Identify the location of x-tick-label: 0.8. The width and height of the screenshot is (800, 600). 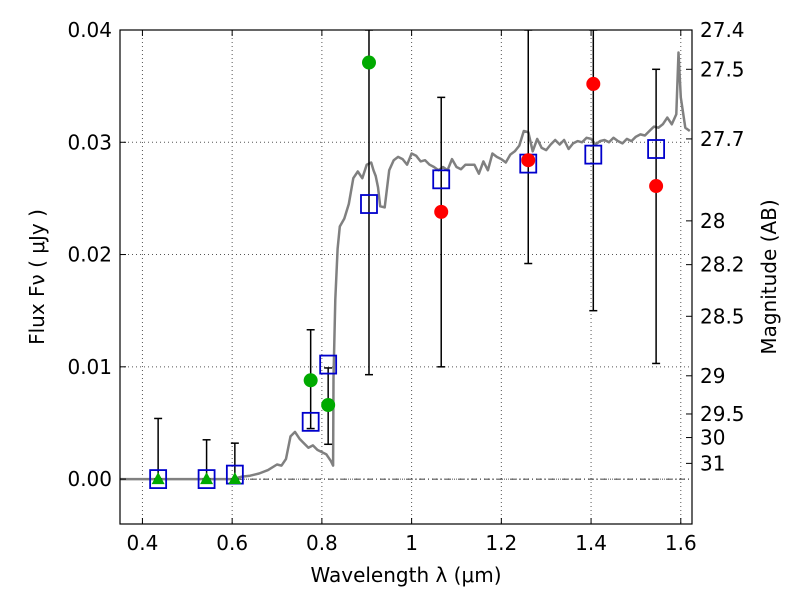
(322, 543).